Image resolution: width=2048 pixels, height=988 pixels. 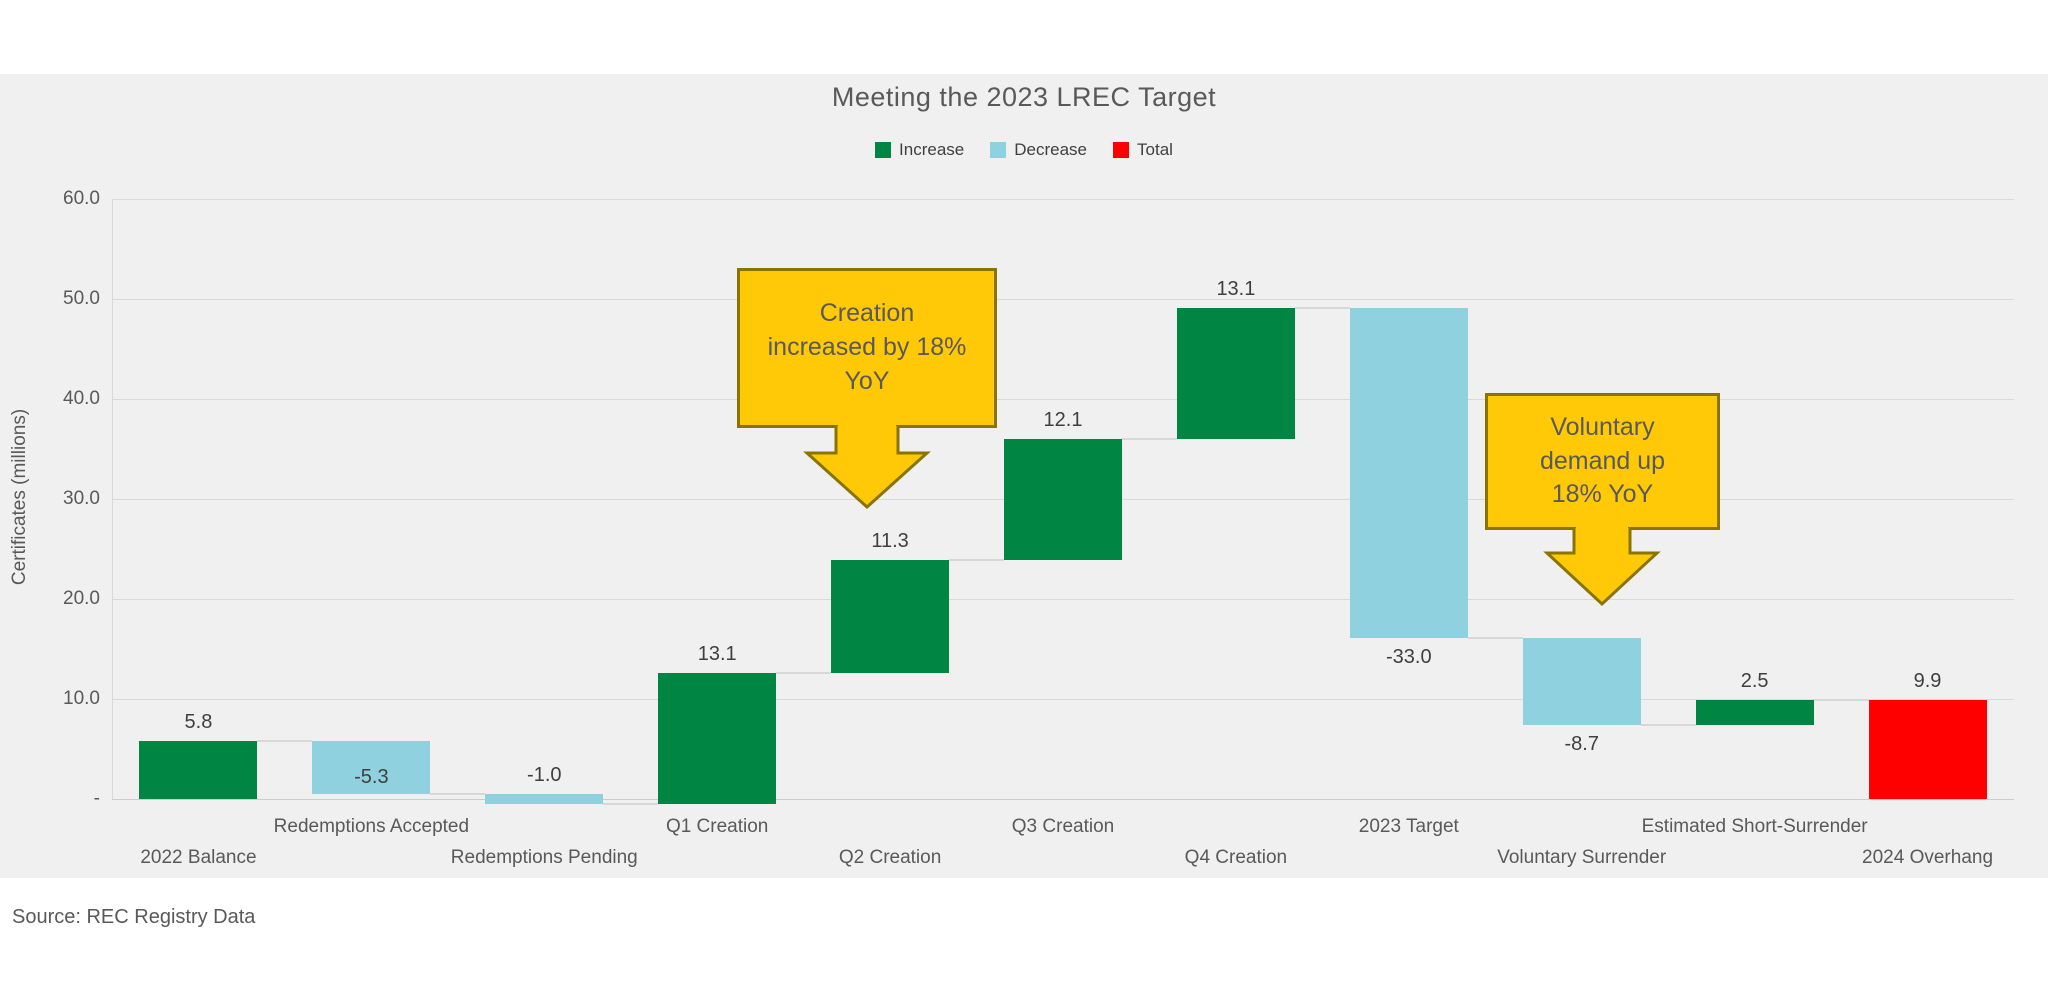 I want to click on x-axis-label: Q2 Creation, so click(x=890, y=857).